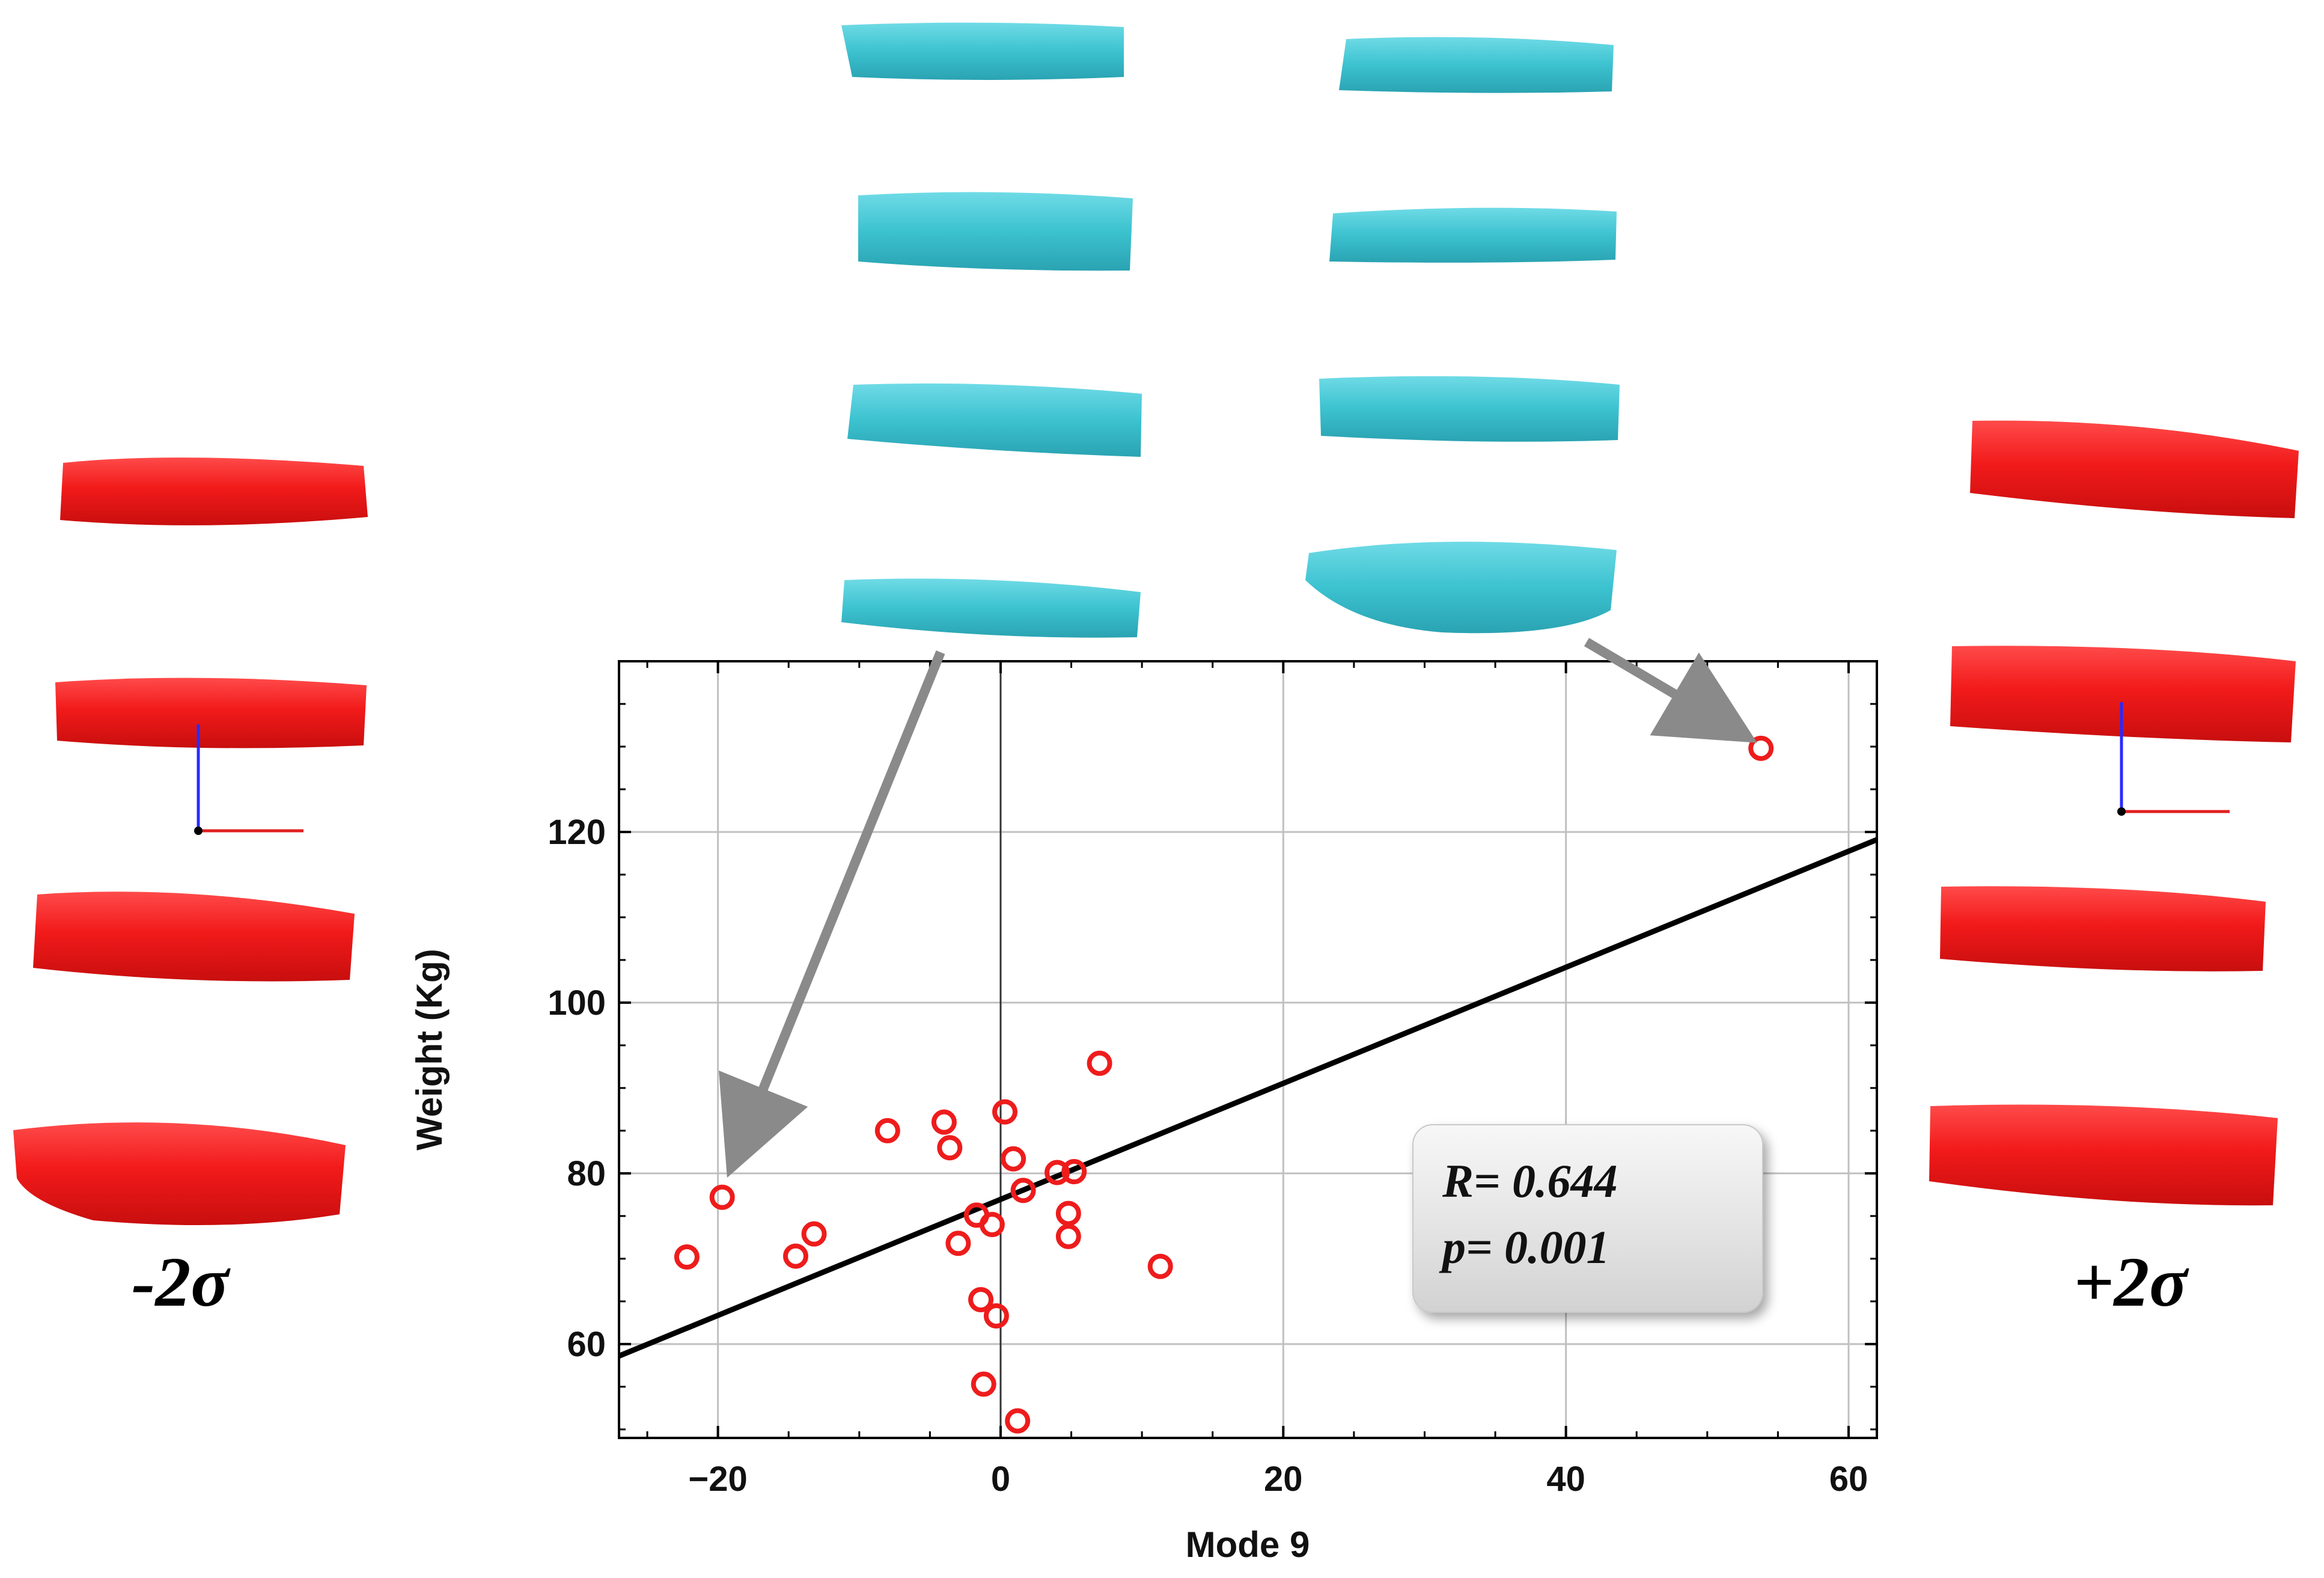 This screenshot has width=2324, height=1578. What do you see at coordinates (429, 1049) in the screenshot?
I see `y-axis-title: Weight (Kg)` at bounding box center [429, 1049].